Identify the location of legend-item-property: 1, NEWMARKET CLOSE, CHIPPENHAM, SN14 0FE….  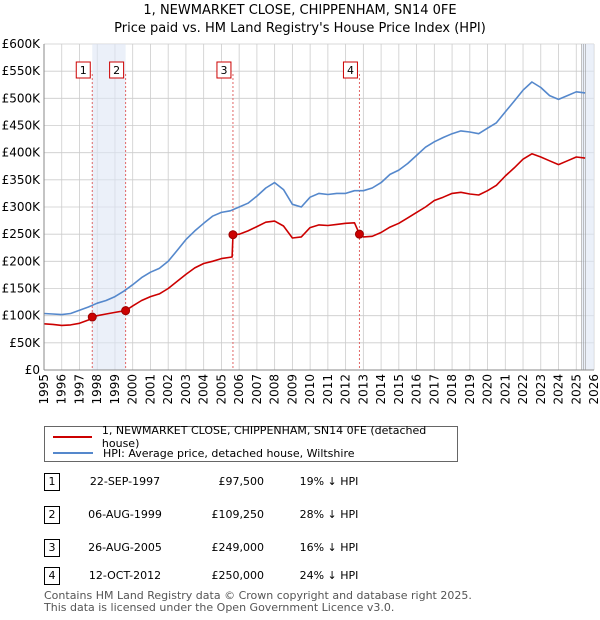
(255, 437).